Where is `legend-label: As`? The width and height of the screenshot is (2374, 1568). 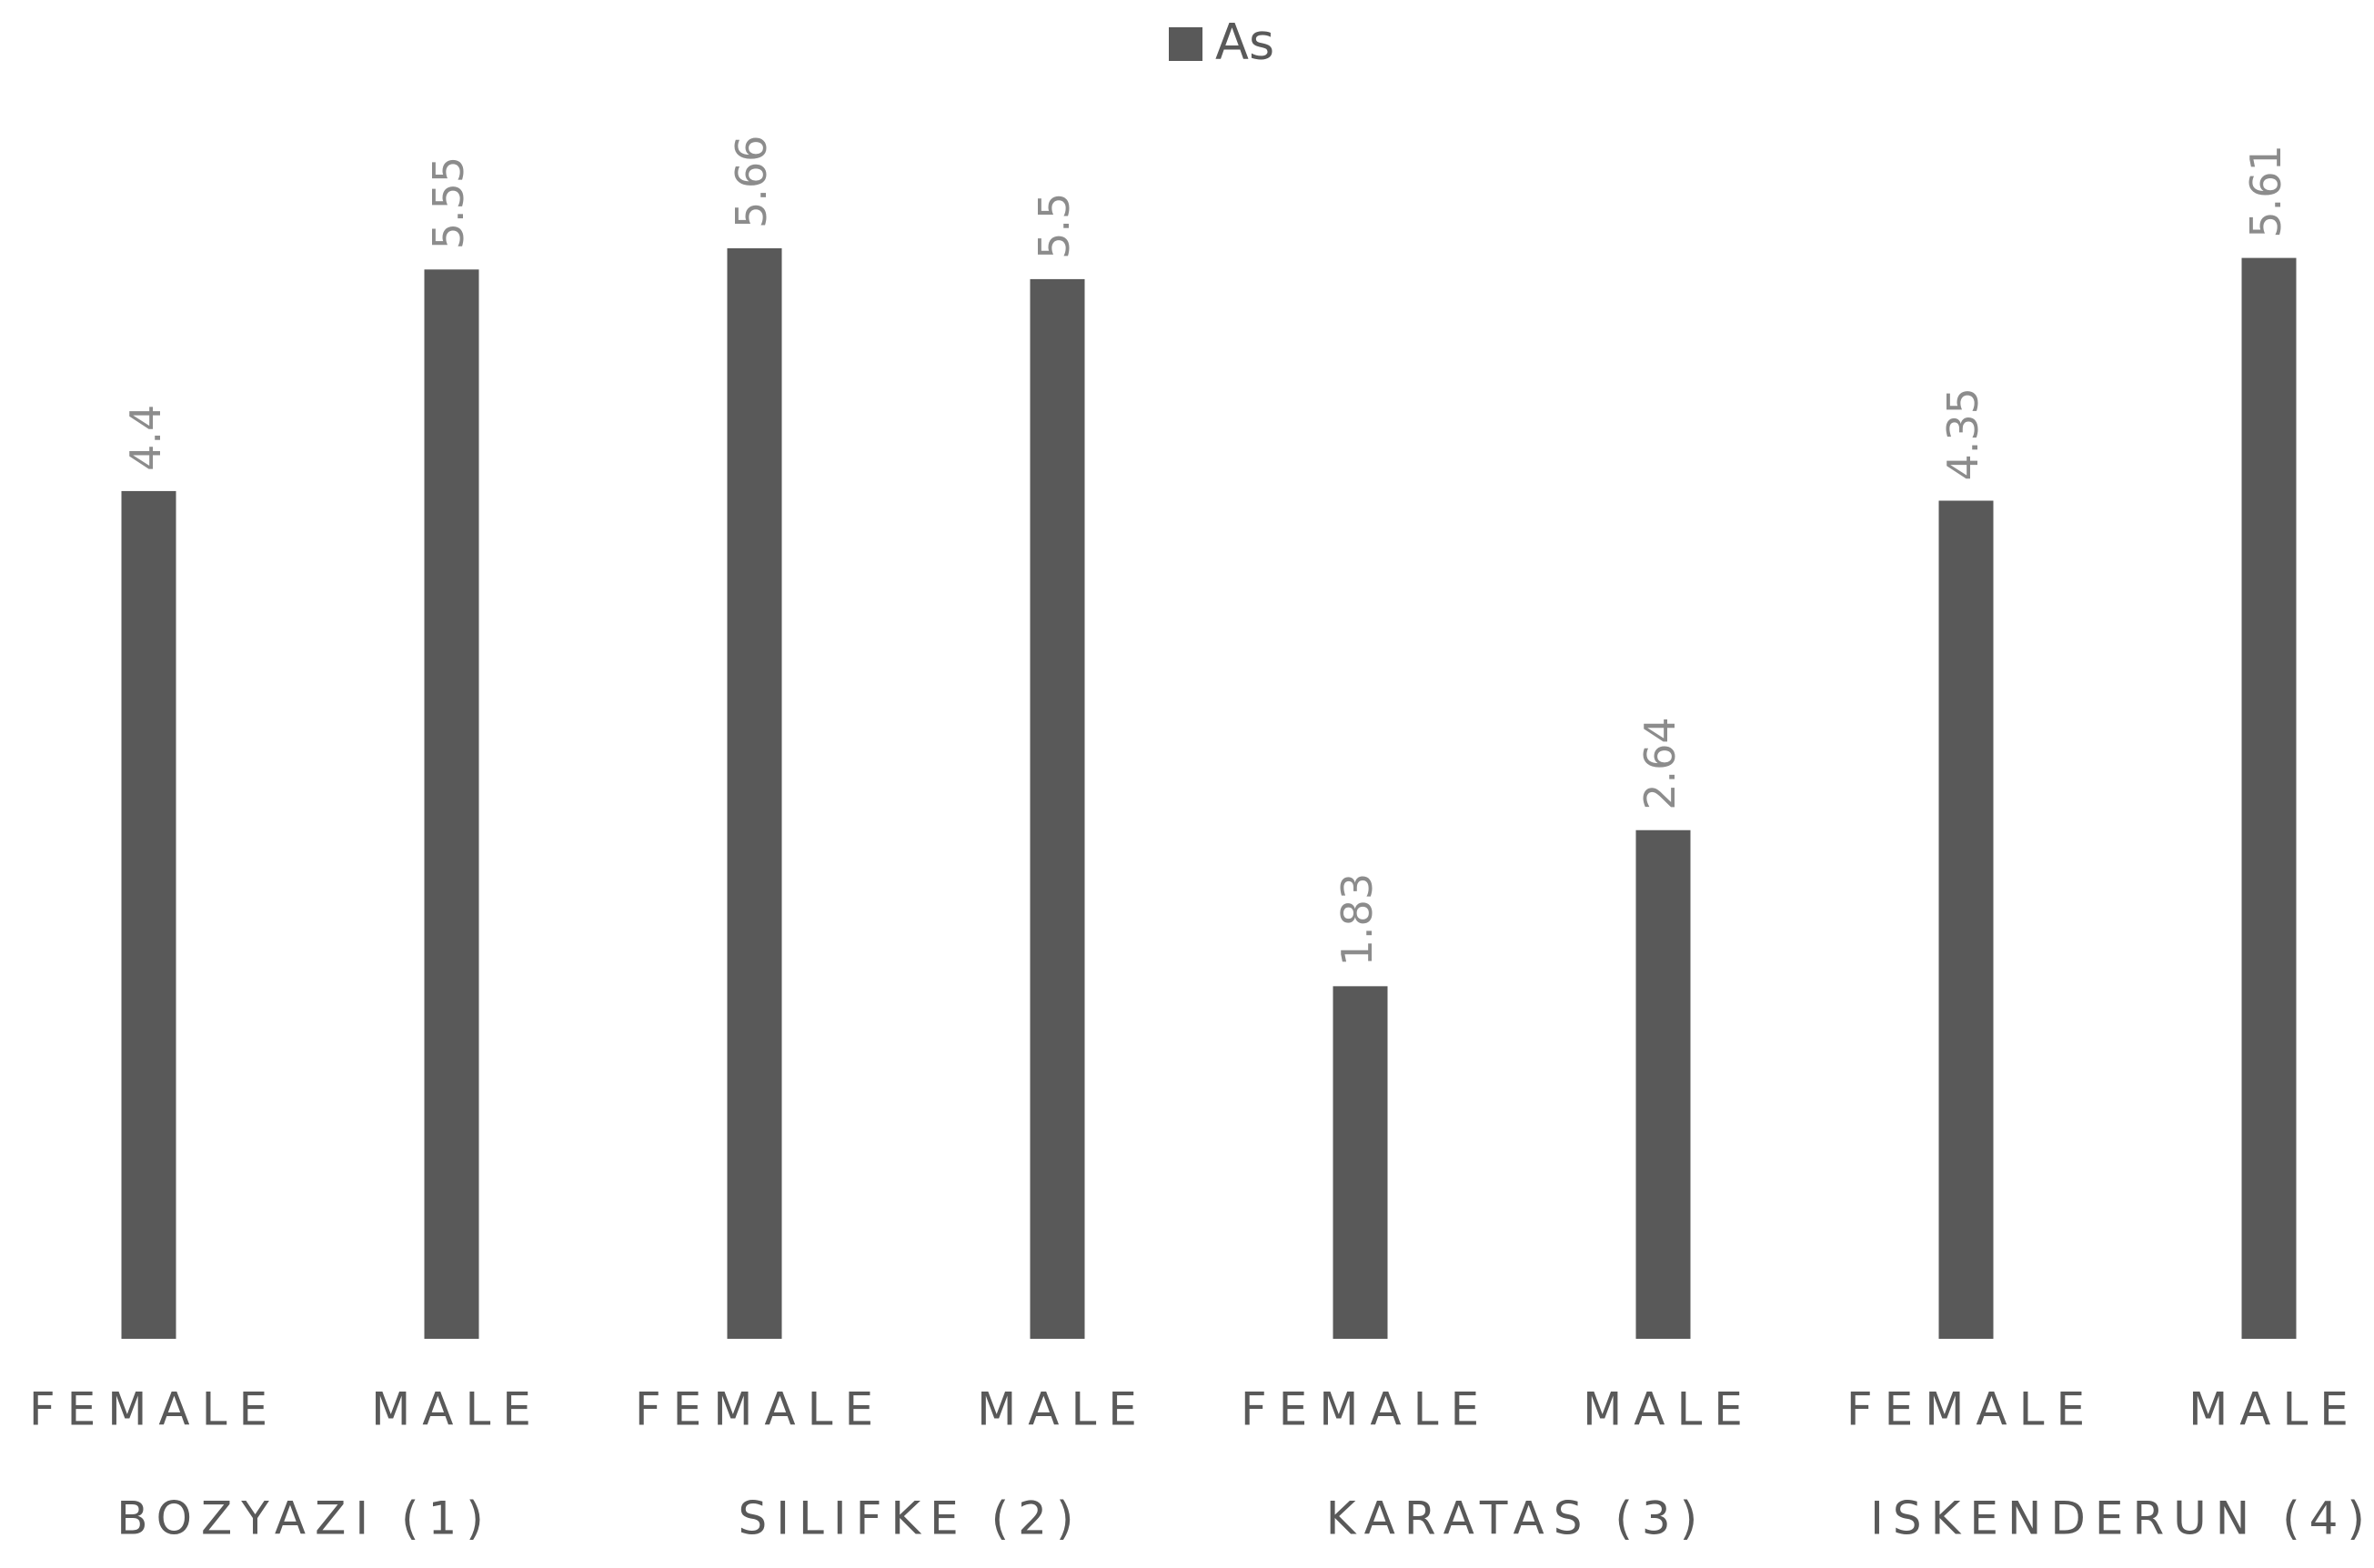 legend-label: As is located at coordinates (1244, 42).